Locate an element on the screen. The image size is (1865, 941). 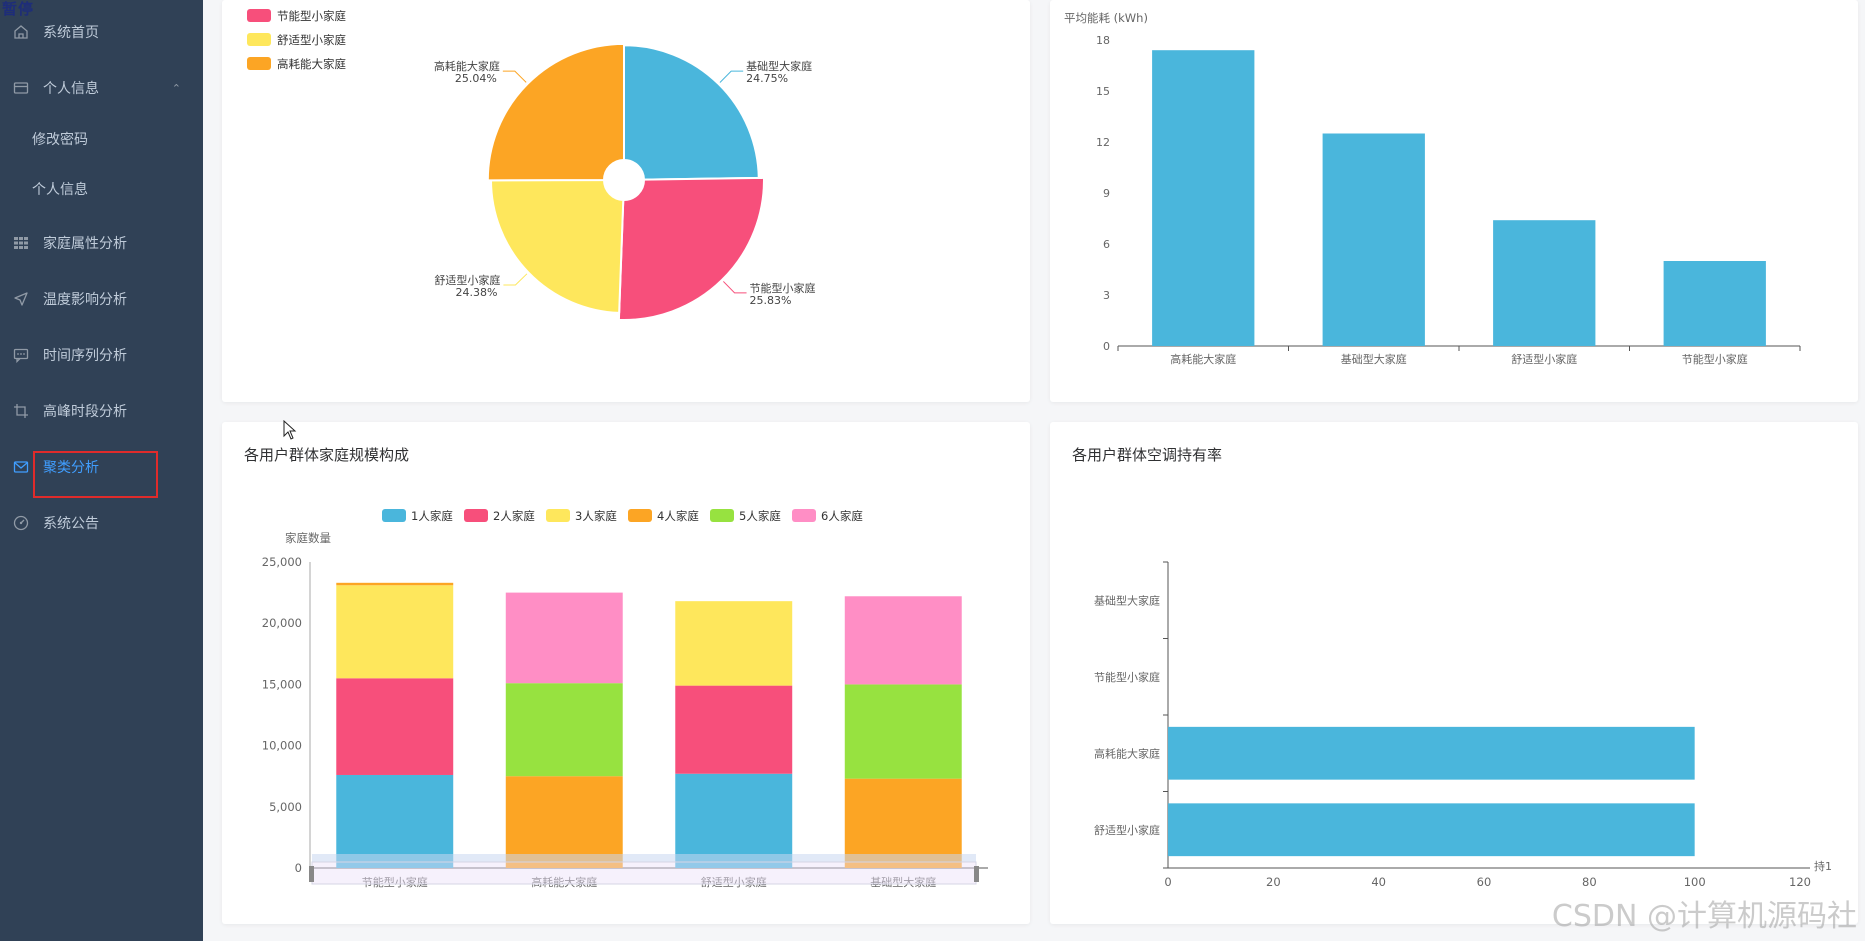
legend-label: 高耗能大家庭 is located at coordinates (311, 64).